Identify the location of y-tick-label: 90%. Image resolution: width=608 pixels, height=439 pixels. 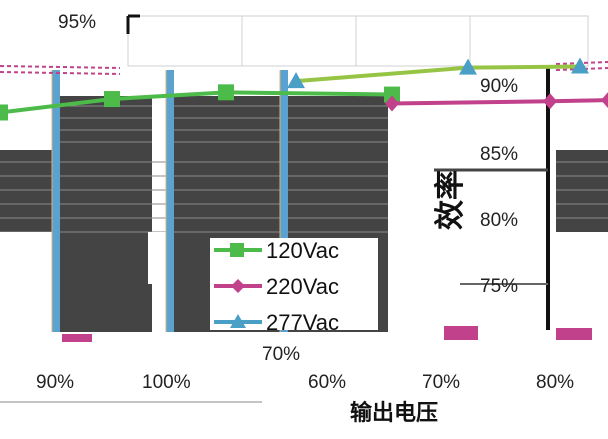
(499, 86).